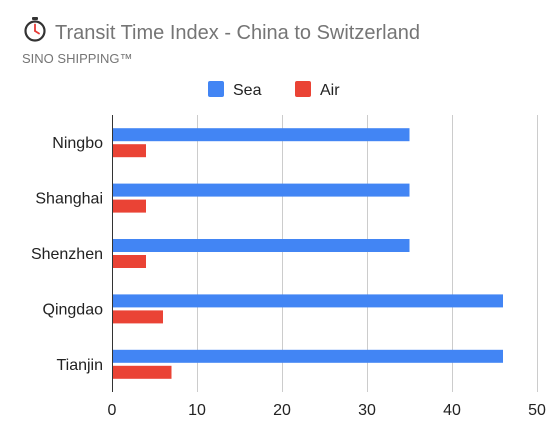 The height and width of the screenshot is (441, 555). I want to click on bar-sea-qingdao, so click(307, 301).